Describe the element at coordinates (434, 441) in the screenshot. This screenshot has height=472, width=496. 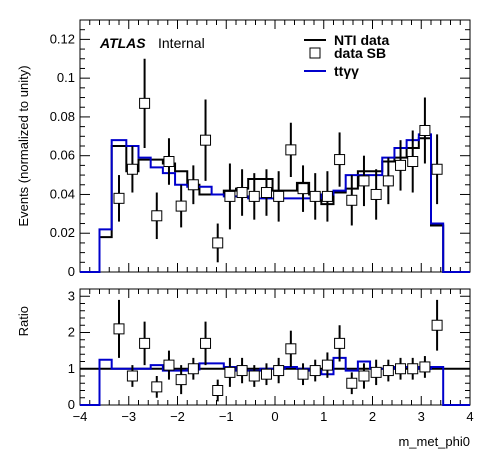
I see `x-axis-label: m_met_phi0` at that location.